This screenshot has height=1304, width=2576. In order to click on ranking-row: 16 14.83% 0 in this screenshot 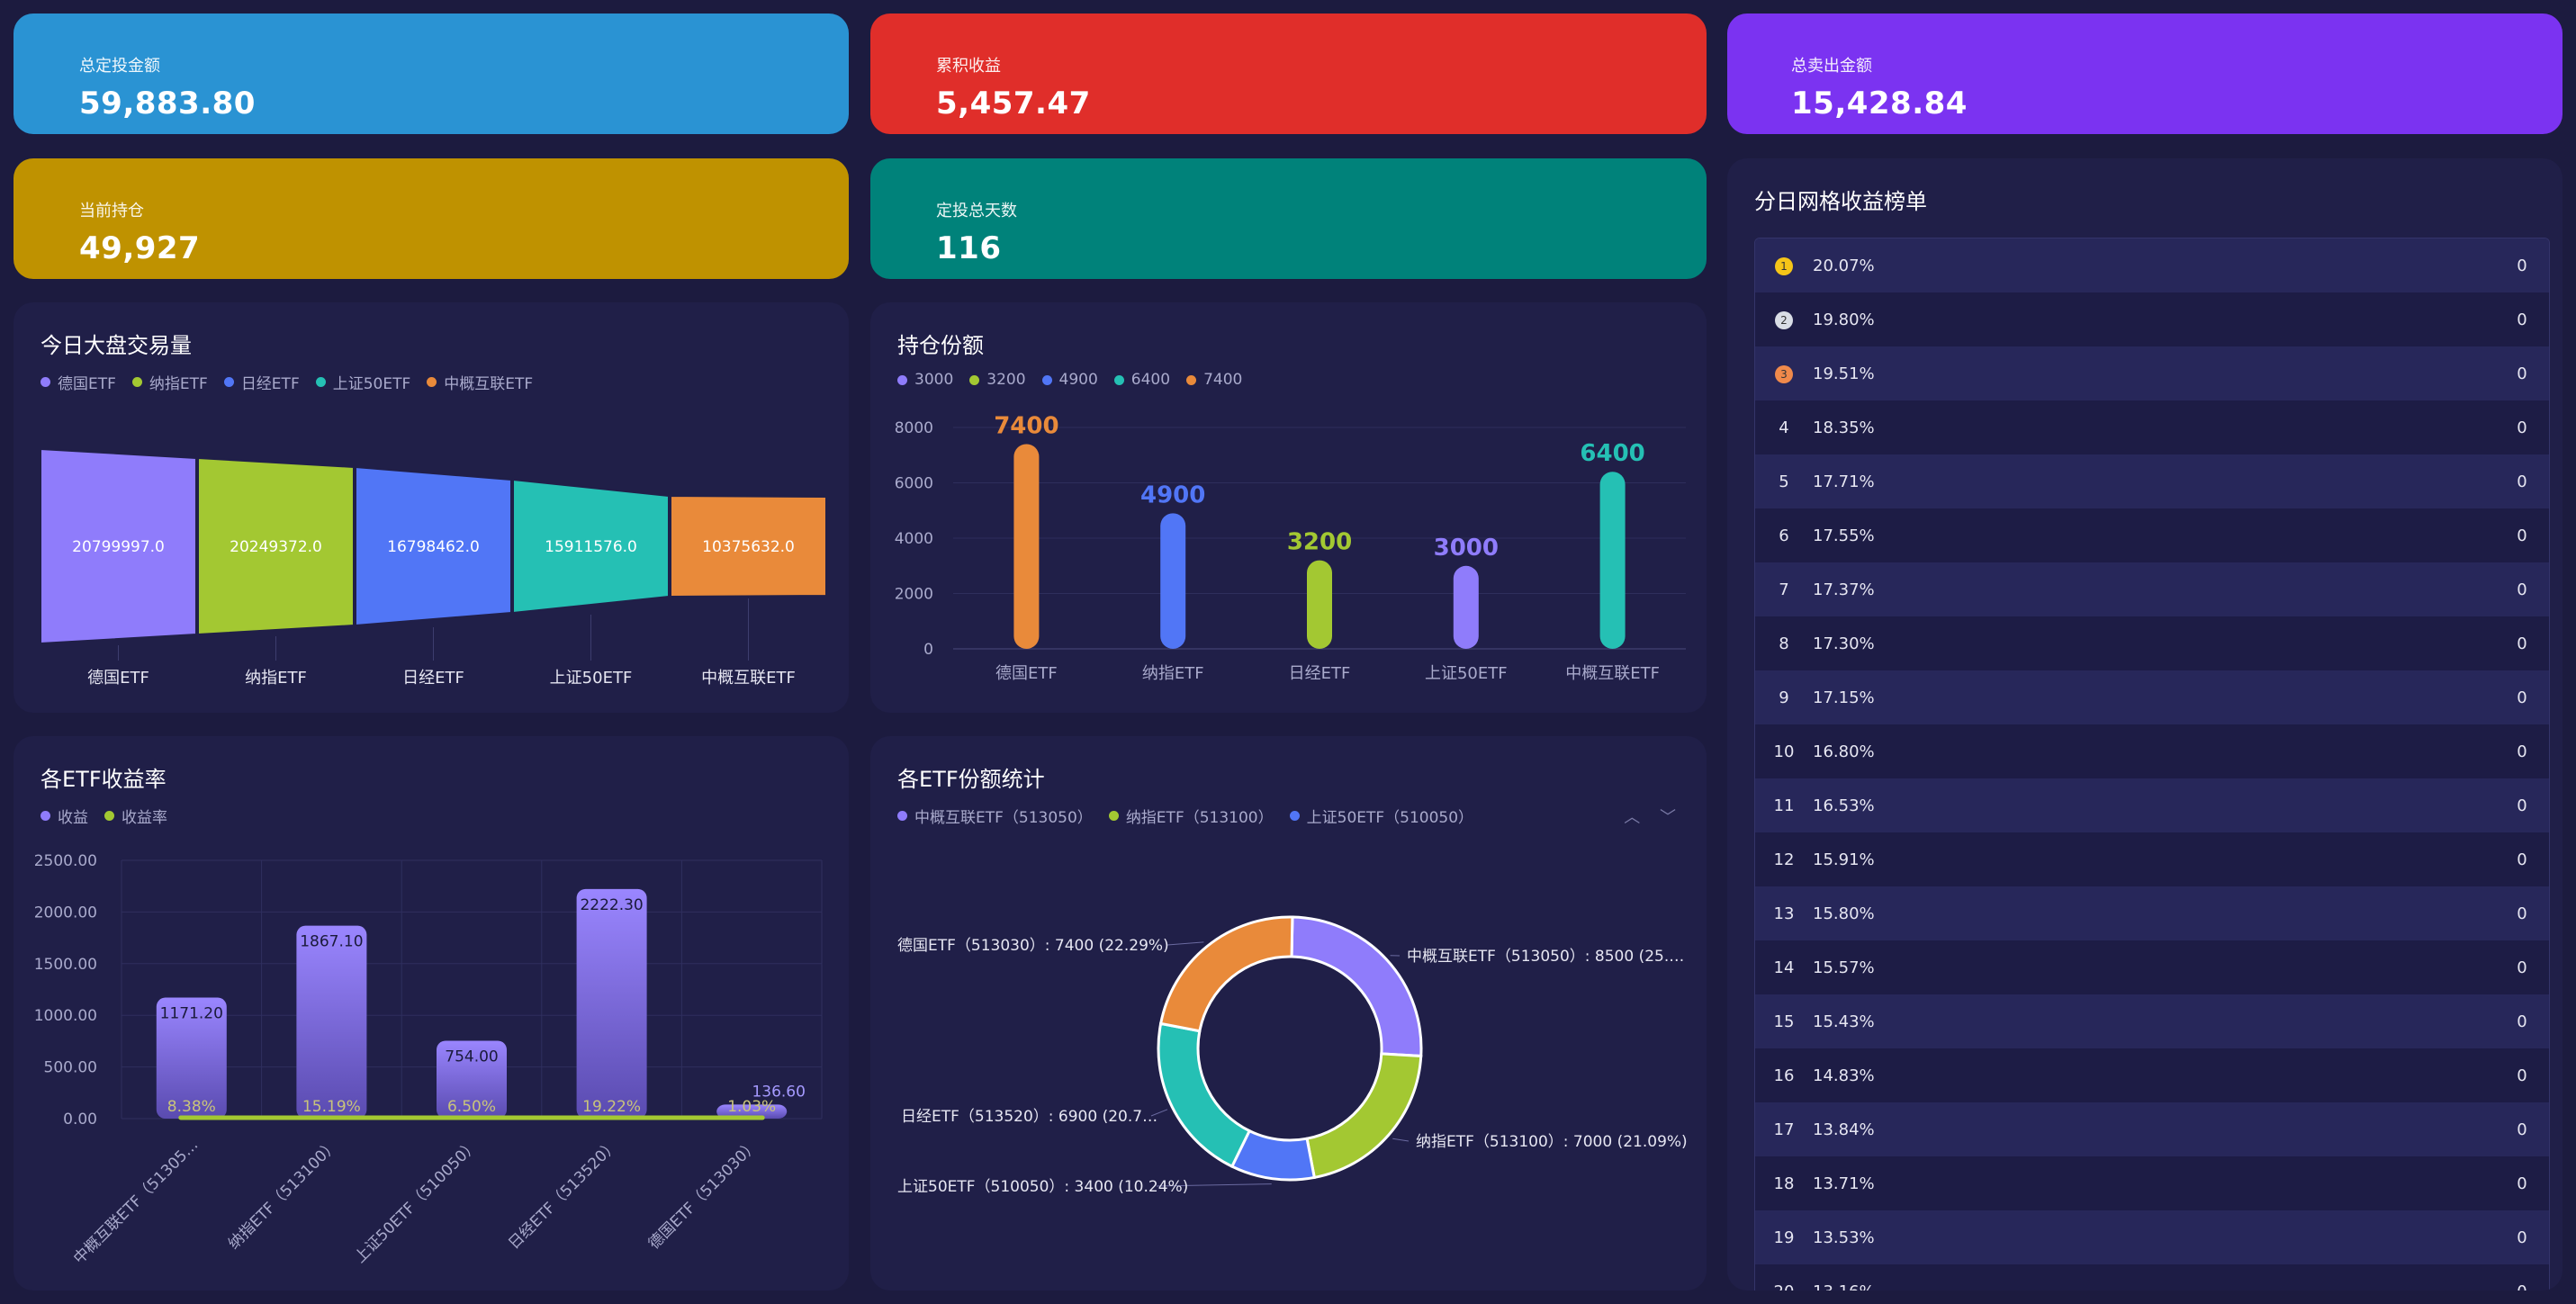, I will do `click(2152, 1075)`.